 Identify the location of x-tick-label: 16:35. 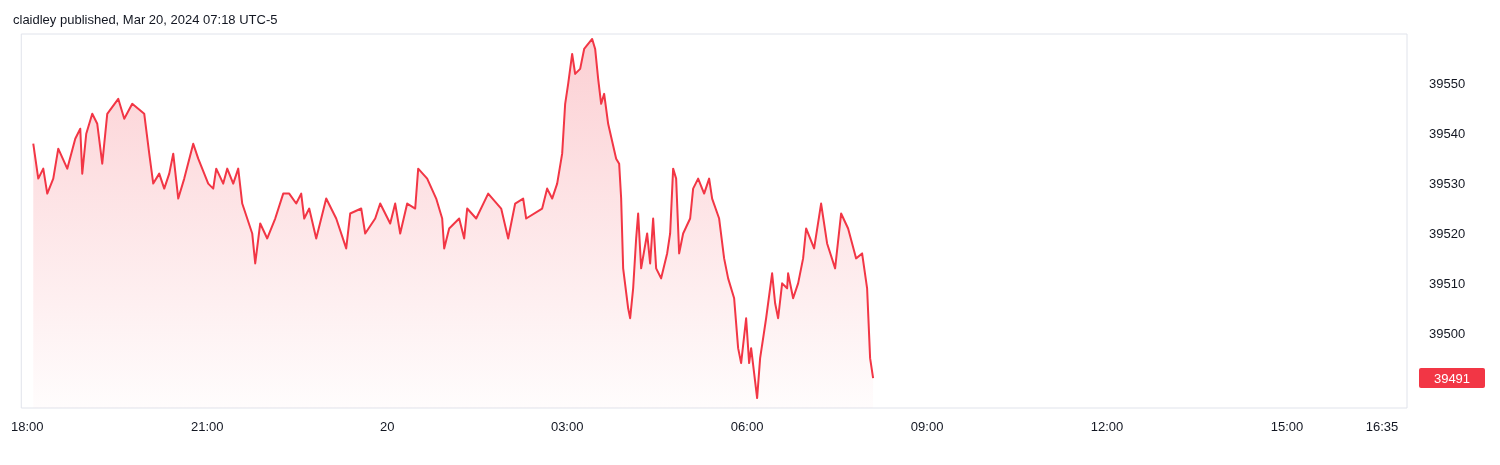
(1382, 426).